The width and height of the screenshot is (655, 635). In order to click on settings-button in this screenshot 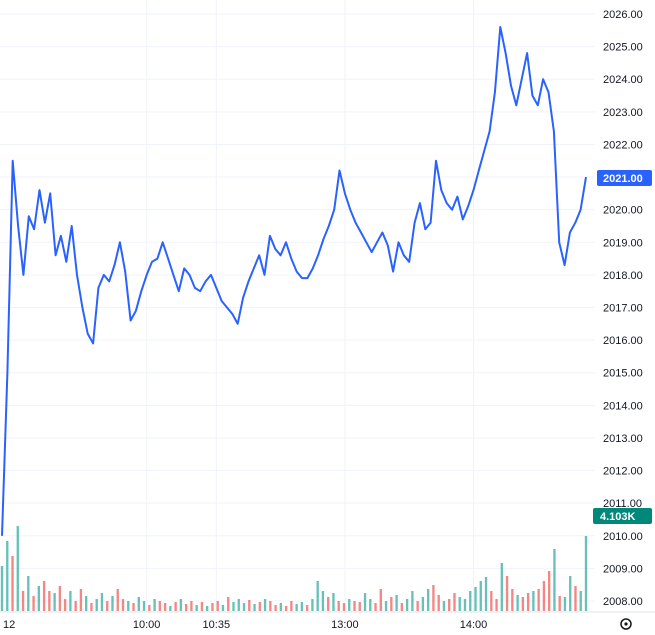, I will do `click(626, 624)`.